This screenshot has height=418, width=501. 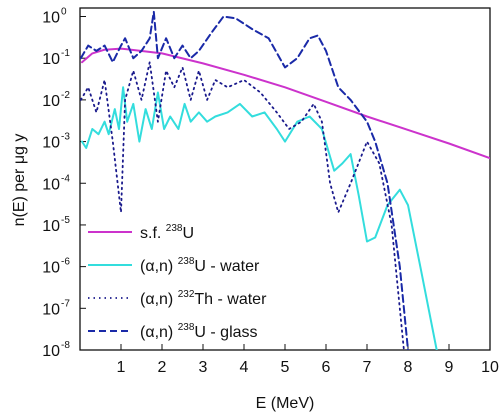 What do you see at coordinates (153, 233) in the screenshot?
I see `legend-label-part: s.f.` at bounding box center [153, 233].